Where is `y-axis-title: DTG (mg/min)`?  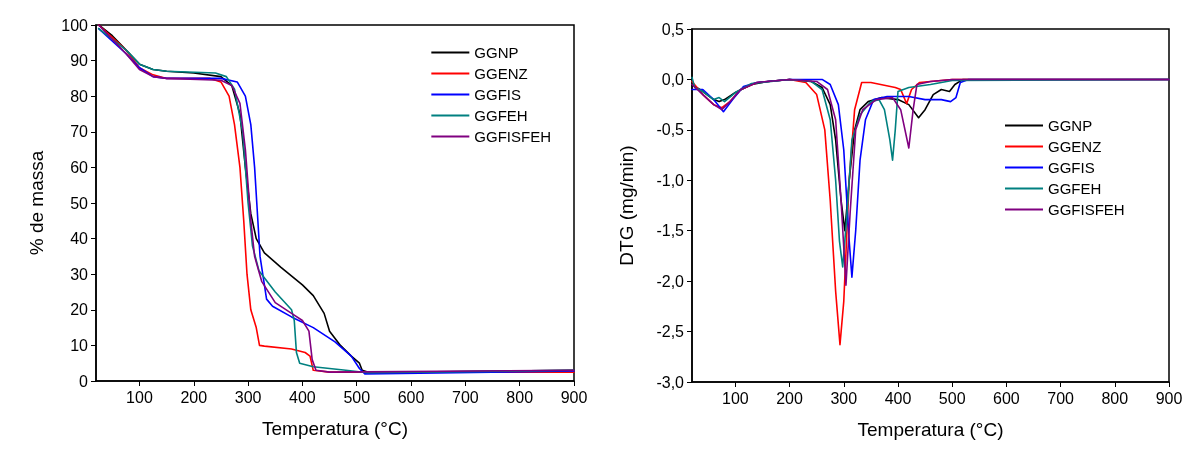 y-axis-title: DTG (mg/min) is located at coordinates (626, 205).